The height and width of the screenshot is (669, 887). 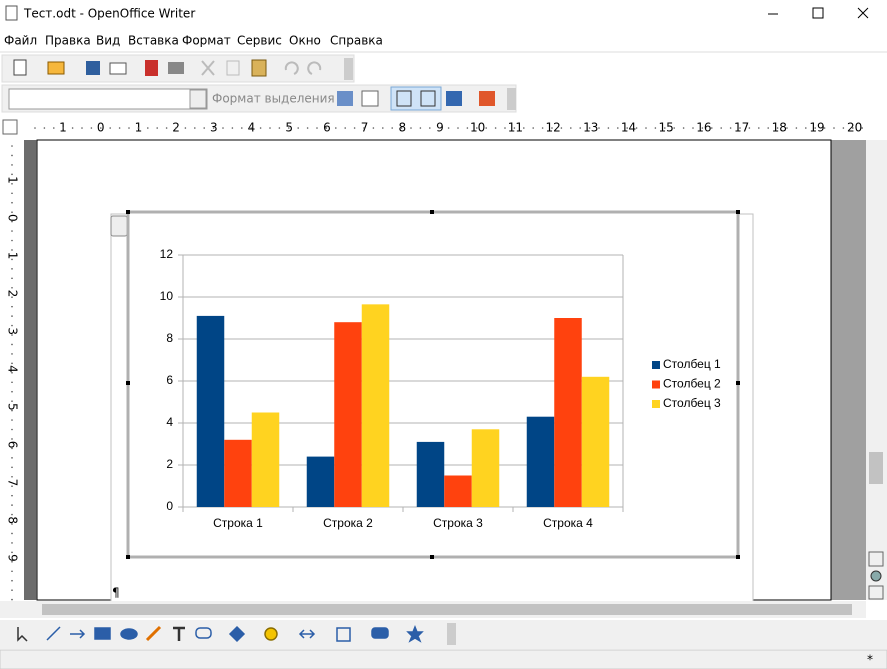 I want to click on x-tick-label: Строка 3, so click(x=458, y=523).